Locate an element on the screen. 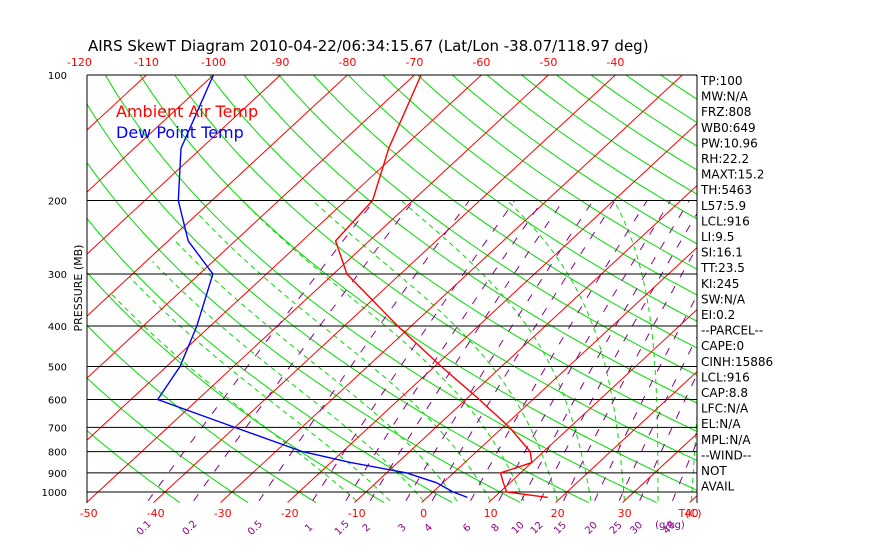 This screenshot has height=560, width=870. temp-axis-label: T(C) is located at coordinates (690, 513).